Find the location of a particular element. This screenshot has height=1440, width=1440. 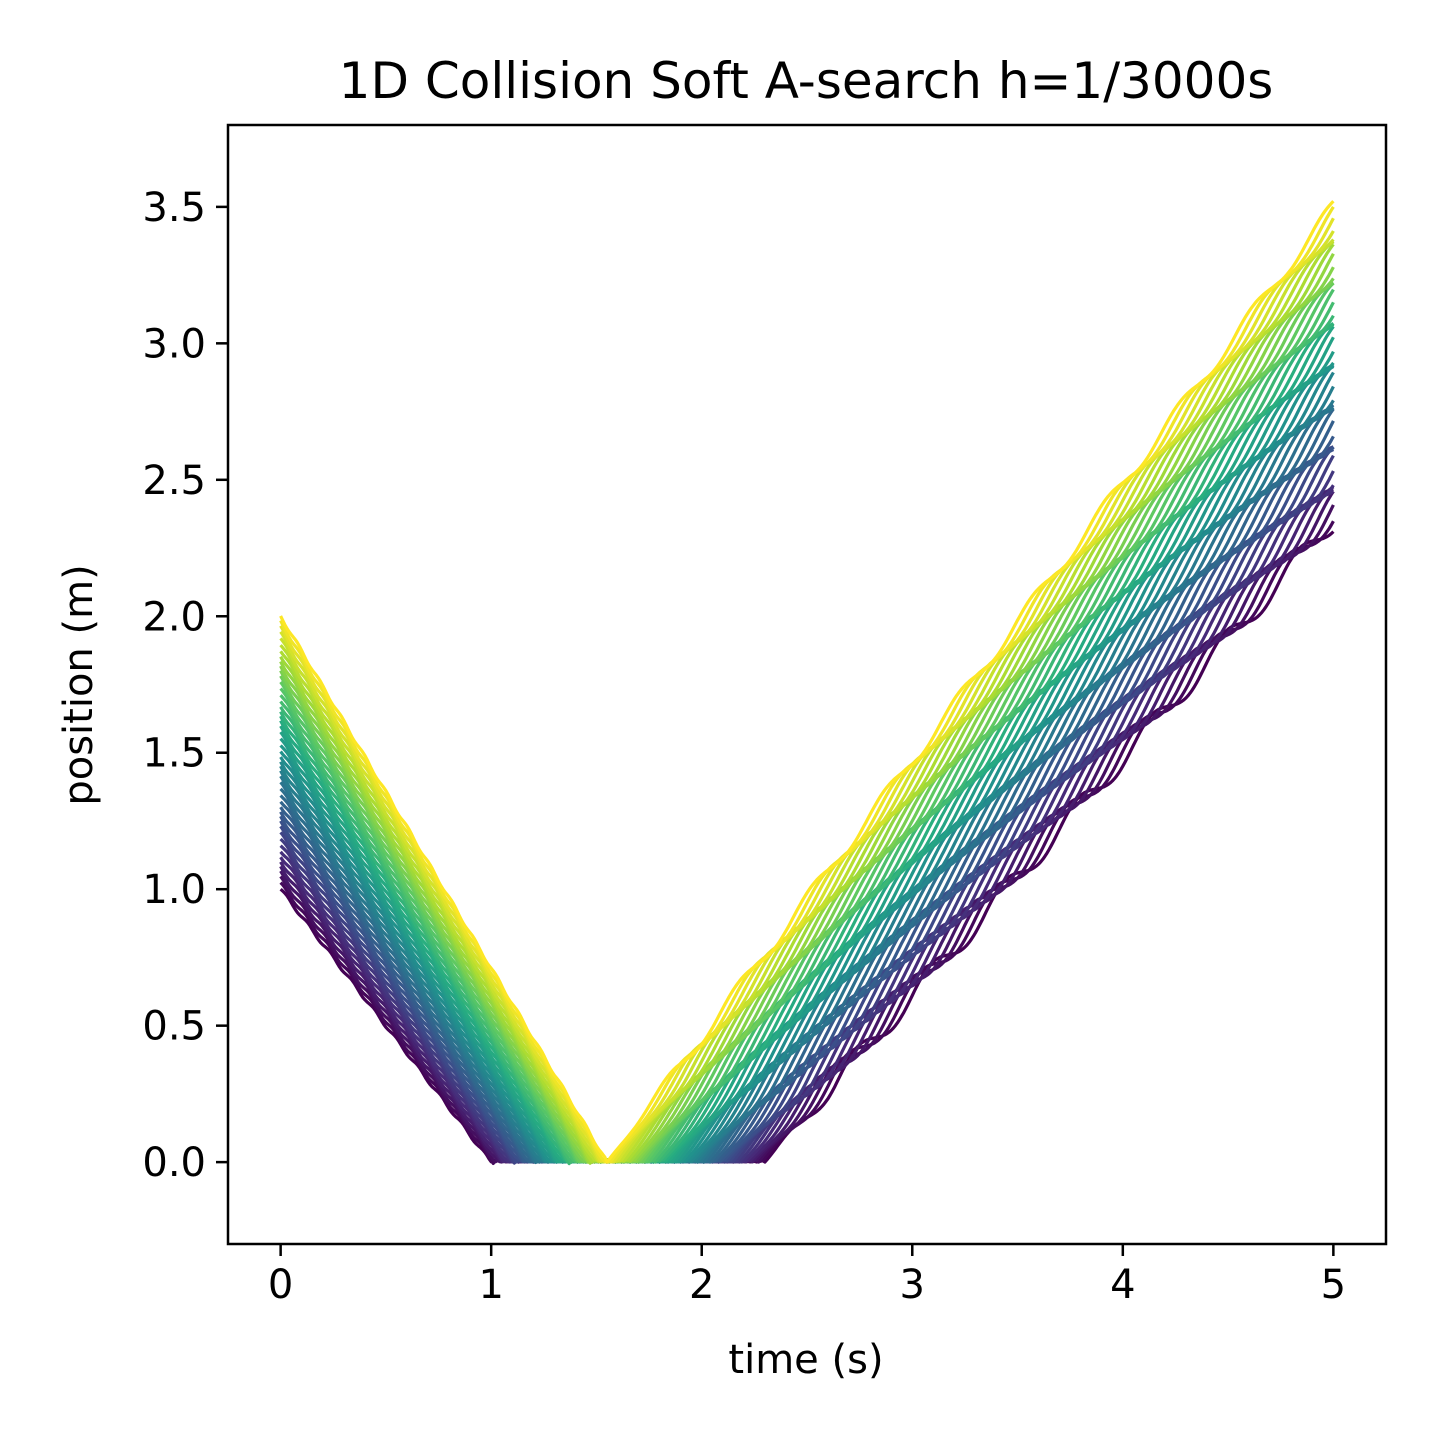

y-tick-label: 2.0 is located at coordinates (174, 617).